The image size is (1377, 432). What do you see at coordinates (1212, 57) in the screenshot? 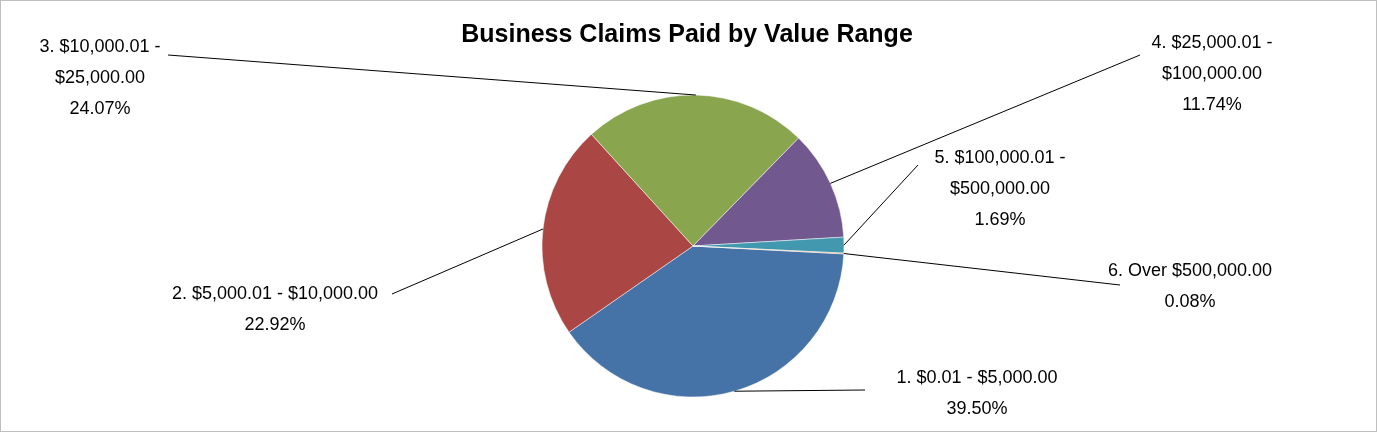
I see `slice-label: 4. $25,000.01 - $100,000.00` at bounding box center [1212, 57].